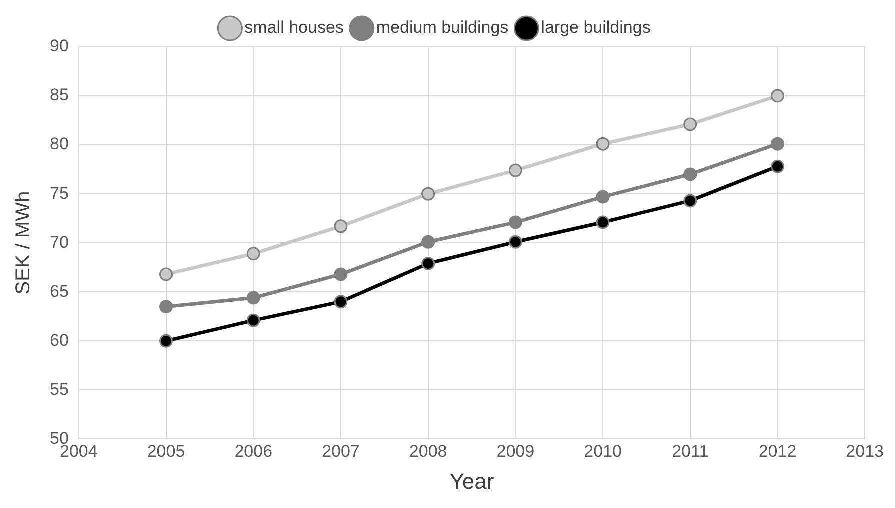 The image size is (895, 508). What do you see at coordinates (59, 46) in the screenshot?
I see `y-tick-label: 90` at bounding box center [59, 46].